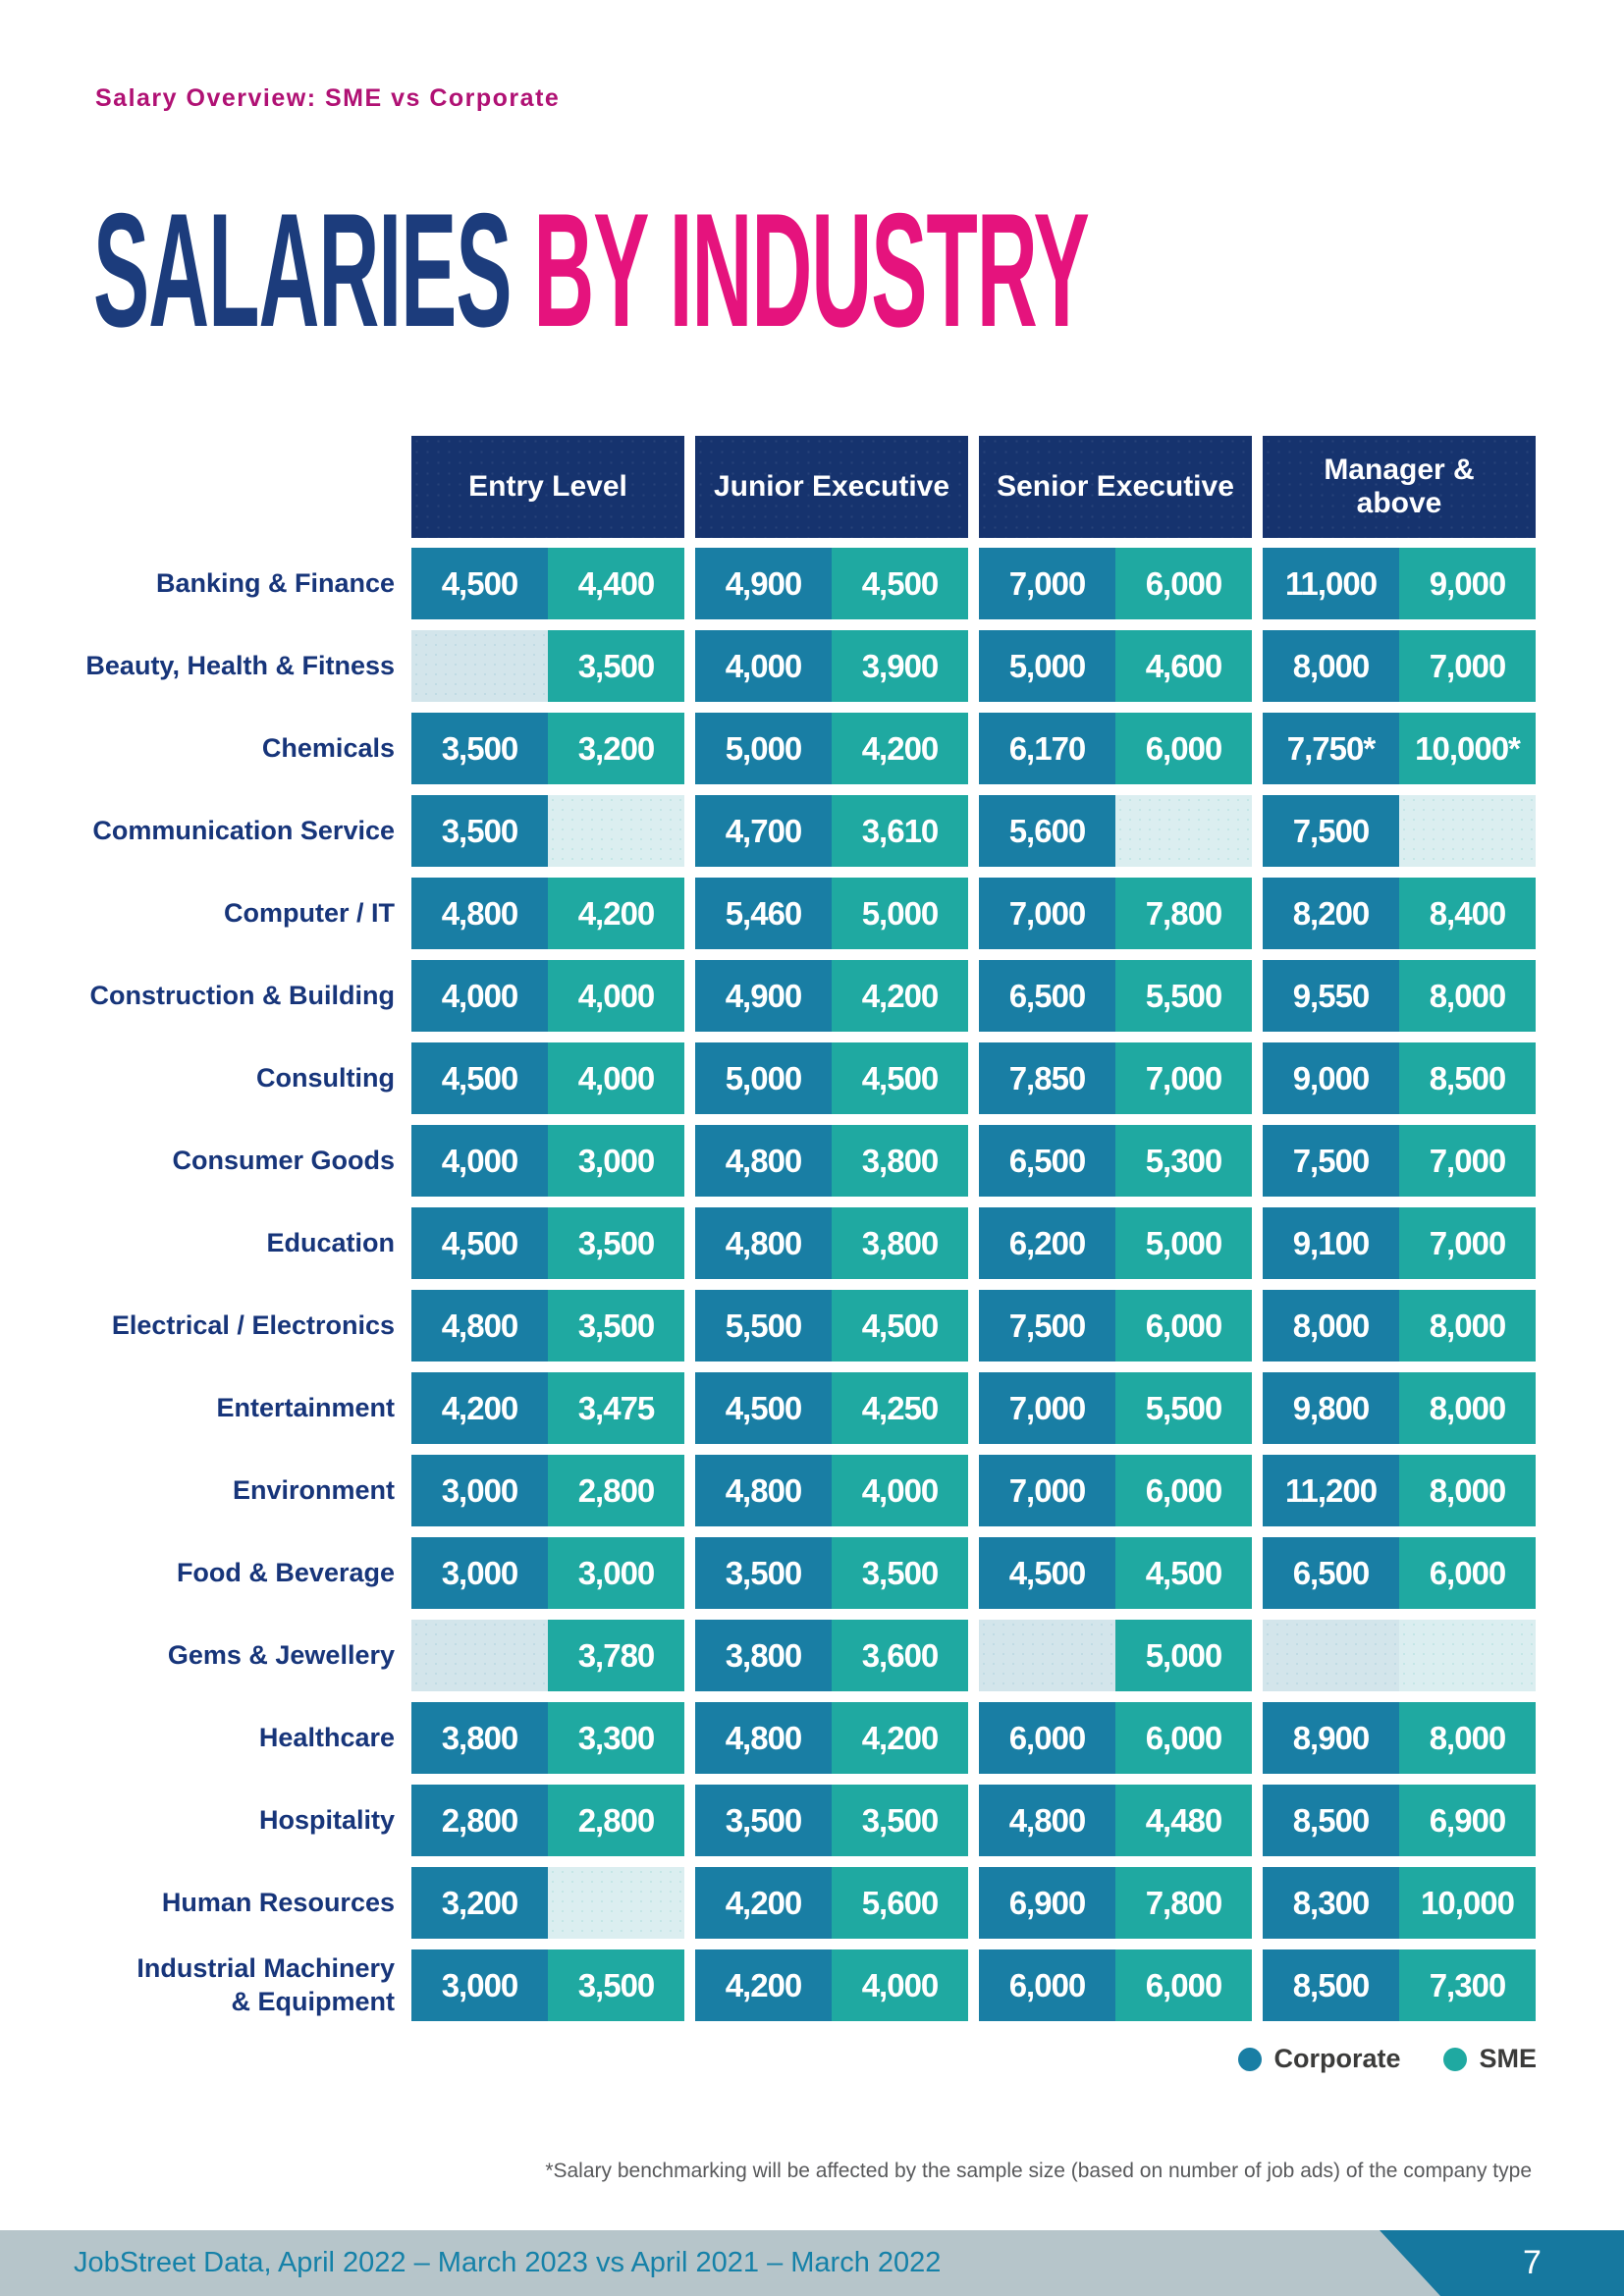 Image resolution: width=1624 pixels, height=2296 pixels. What do you see at coordinates (1047, 748) in the screenshot?
I see `salary-cell-corporate: 6,170` at bounding box center [1047, 748].